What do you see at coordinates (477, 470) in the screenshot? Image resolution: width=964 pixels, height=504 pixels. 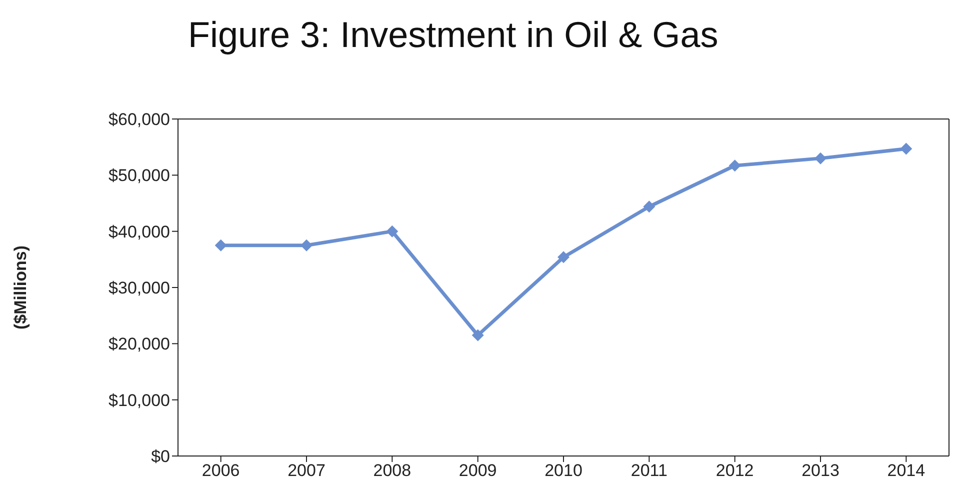 I see `x-tick-label: 2009` at bounding box center [477, 470].